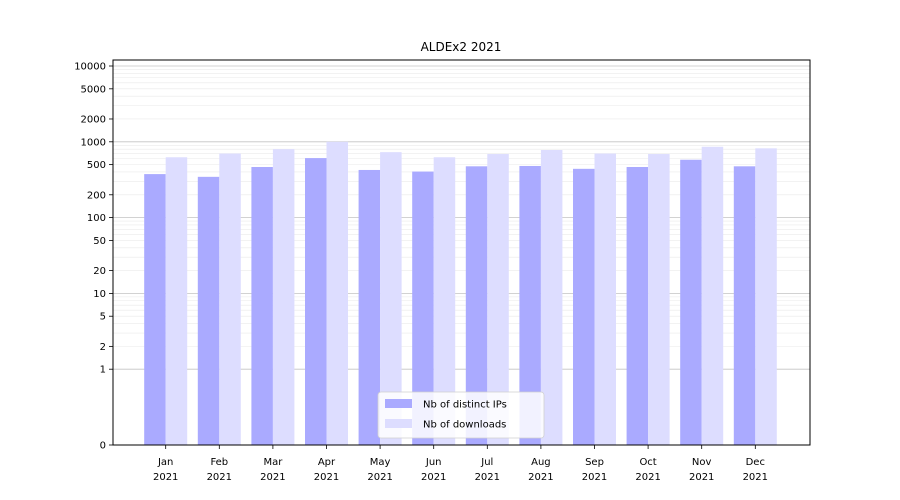  I want to click on y-tick-label: 500, so click(96, 165).